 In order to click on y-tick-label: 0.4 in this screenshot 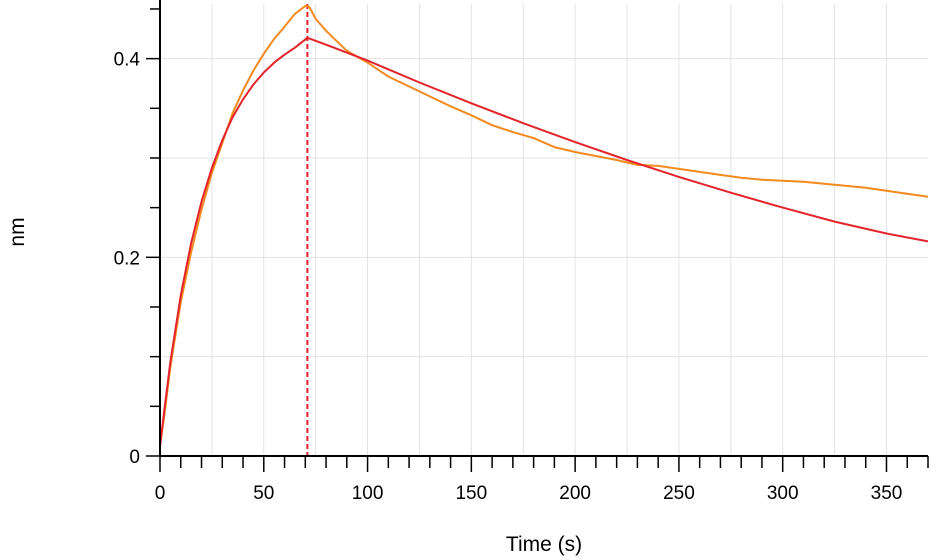, I will do `click(127, 60)`.